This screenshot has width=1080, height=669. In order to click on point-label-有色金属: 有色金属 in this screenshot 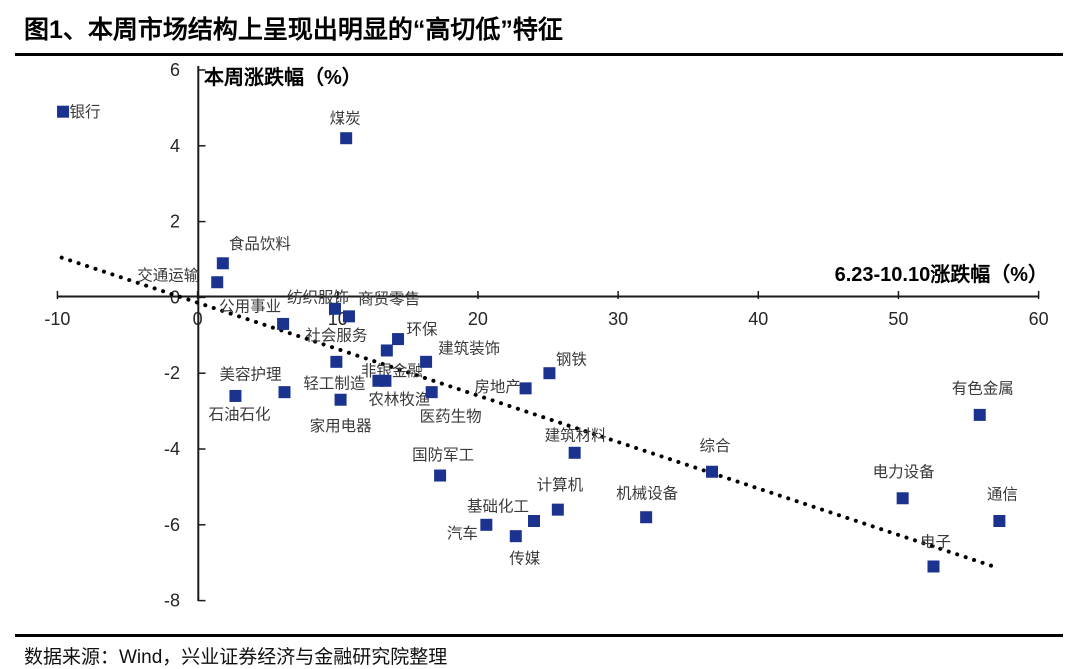, I will do `click(983, 388)`.